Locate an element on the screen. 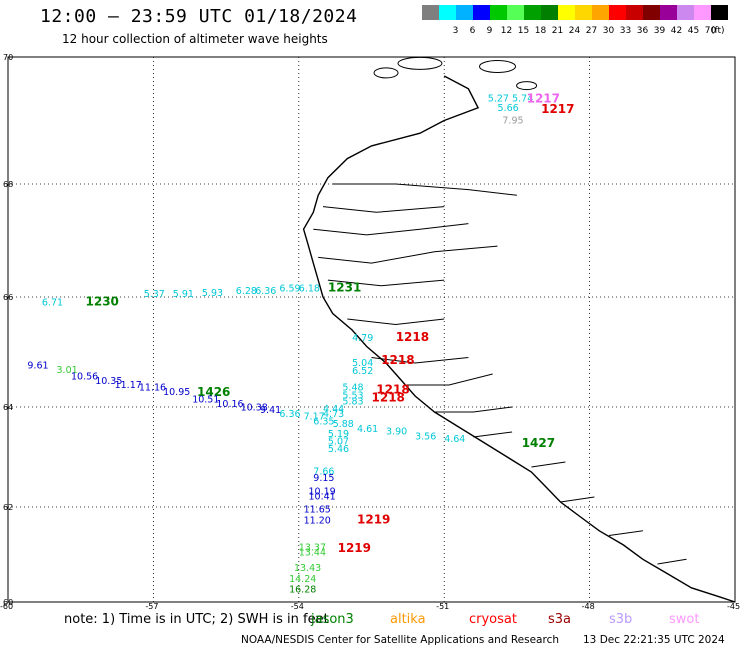 This screenshot has height=650, width=740. latitude-label: 70 is located at coordinates (8, 57).